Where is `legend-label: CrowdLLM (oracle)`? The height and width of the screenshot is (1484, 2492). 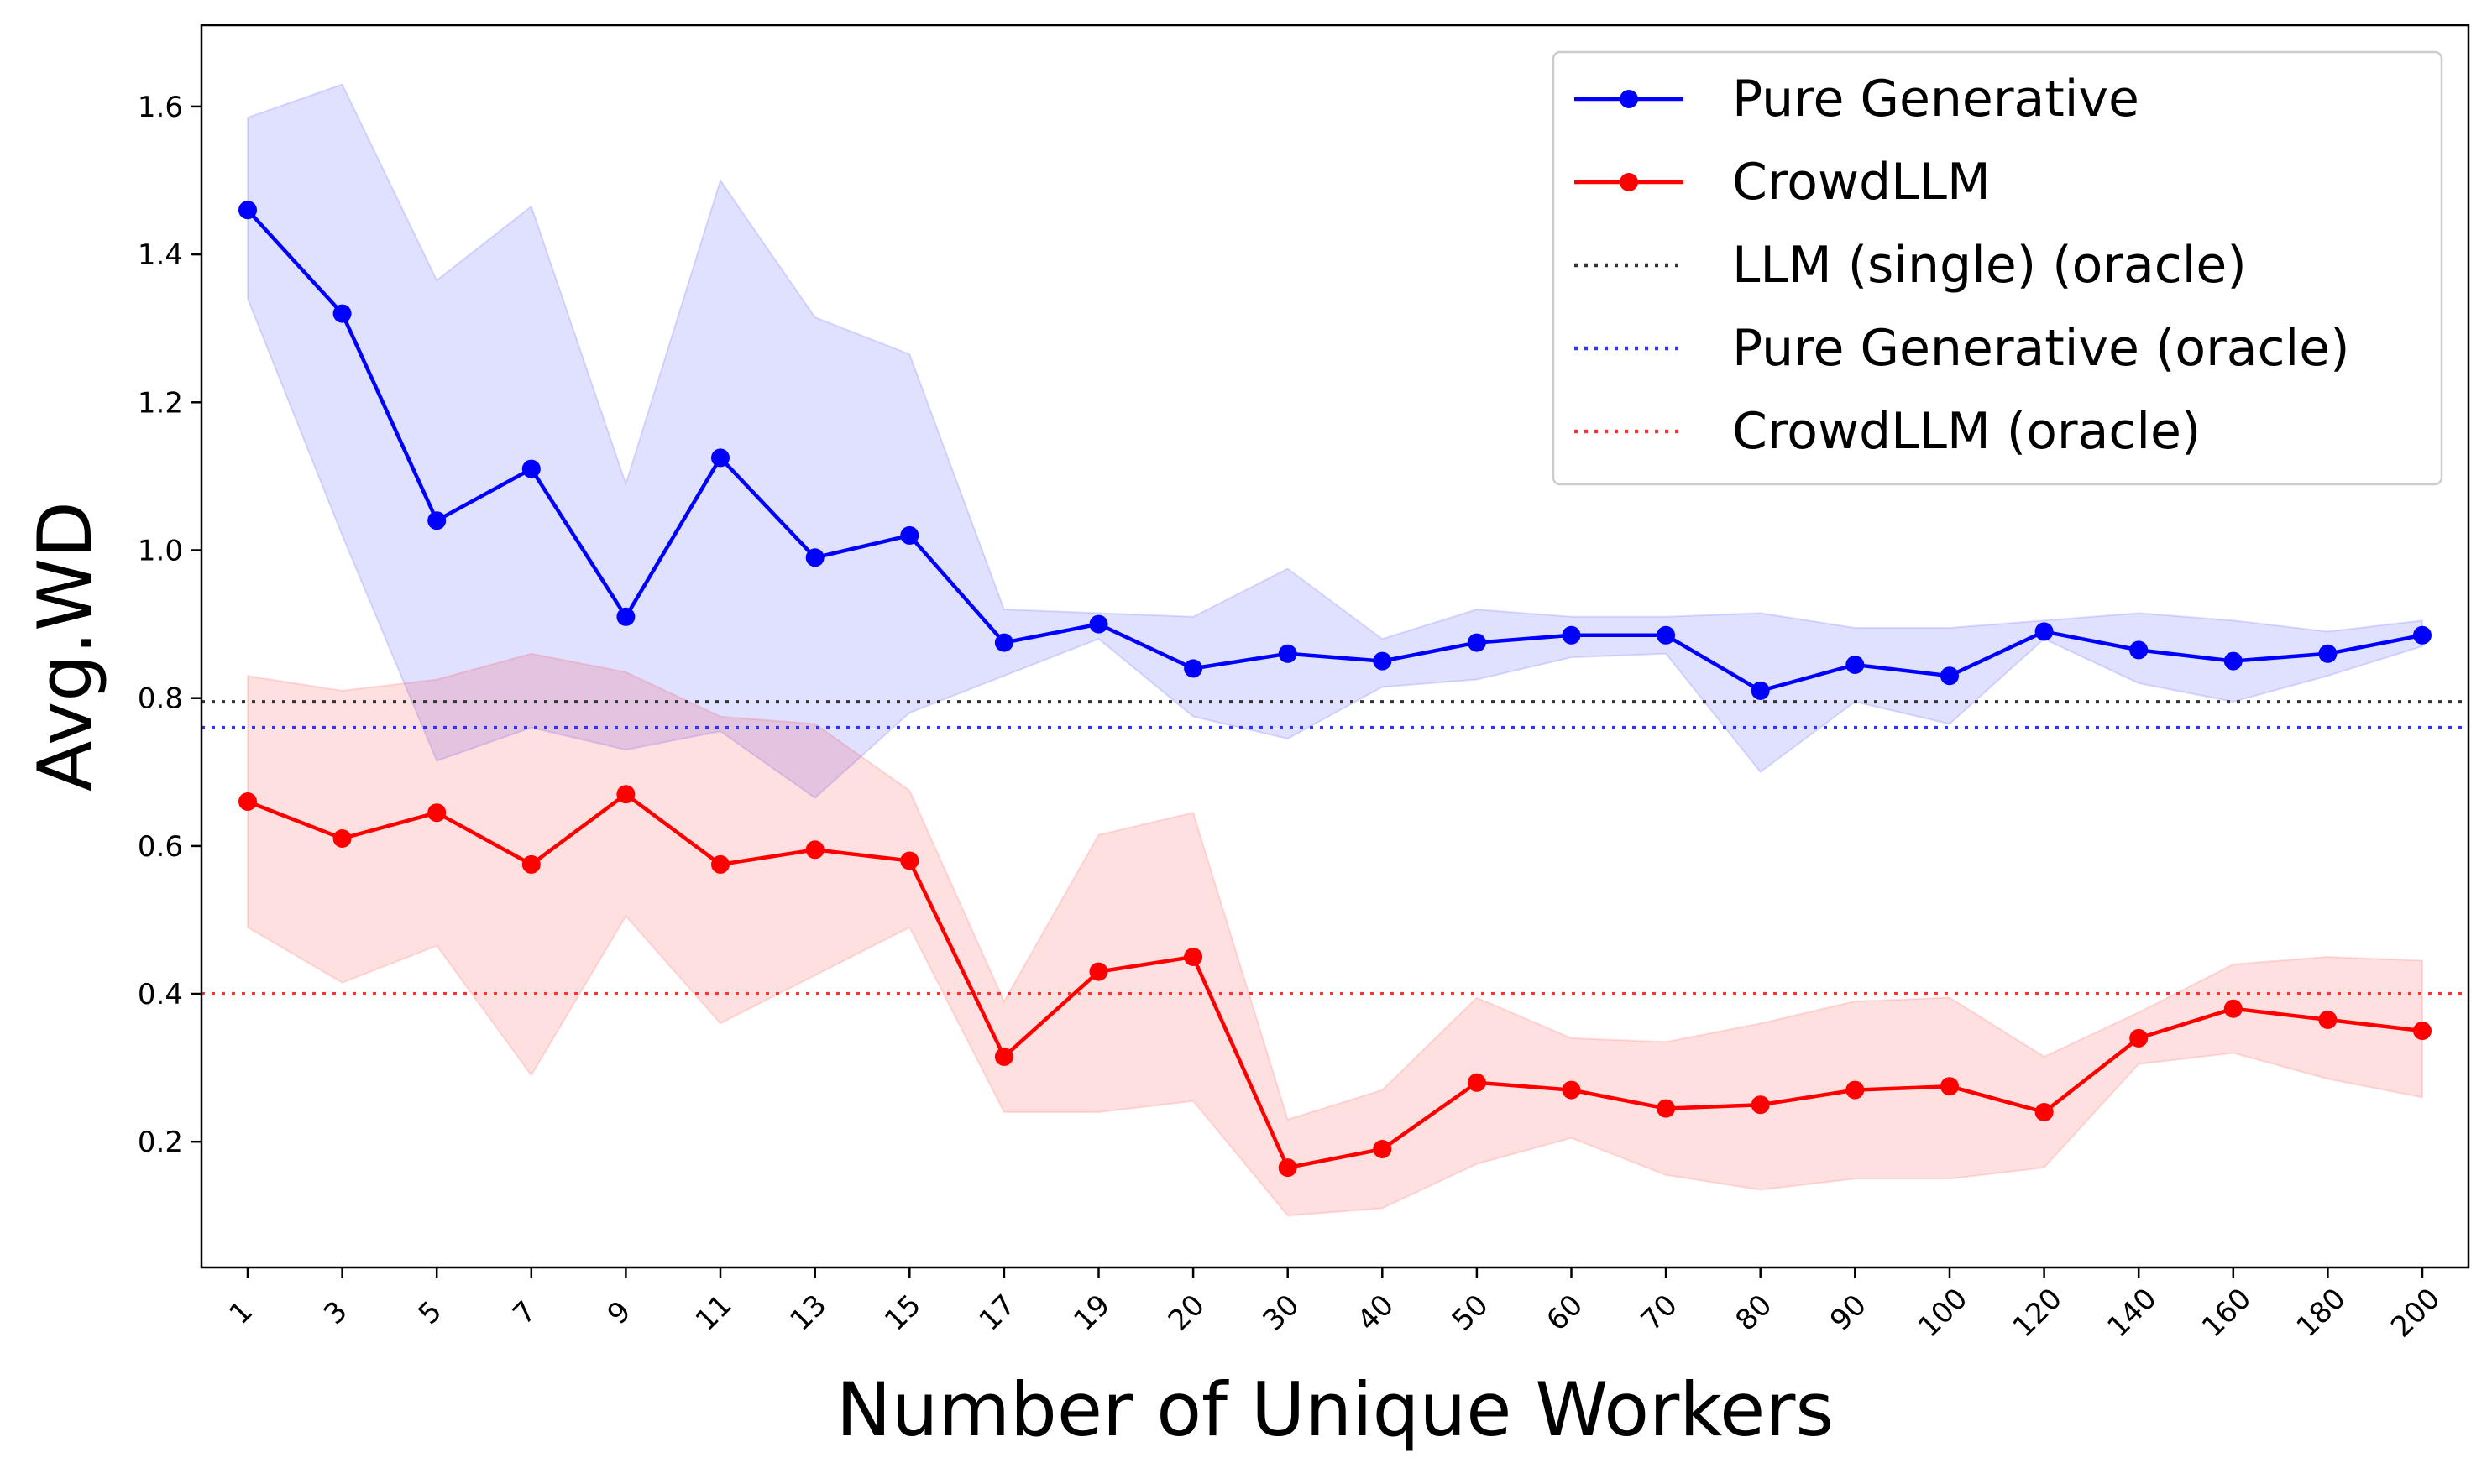 legend-label: CrowdLLM (oracle) is located at coordinates (1967, 431).